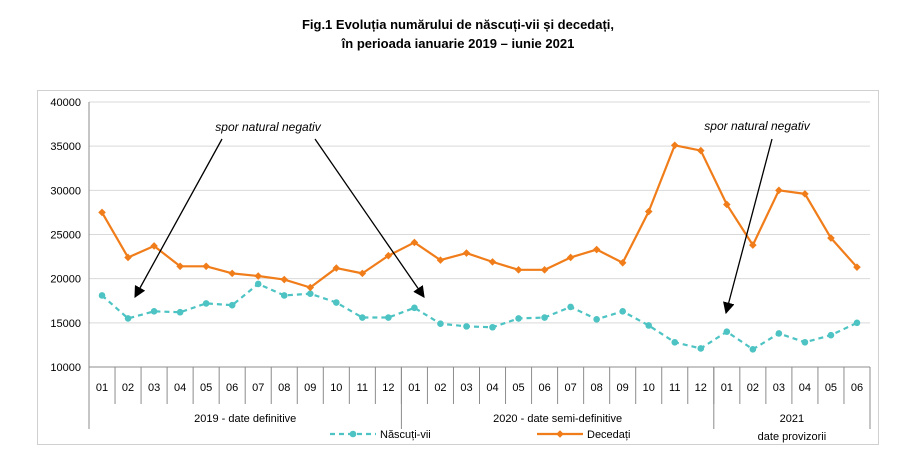  Describe the element at coordinates (557, 419) in the screenshot. I see `group-label: 2020 - date semi-definitive` at that location.